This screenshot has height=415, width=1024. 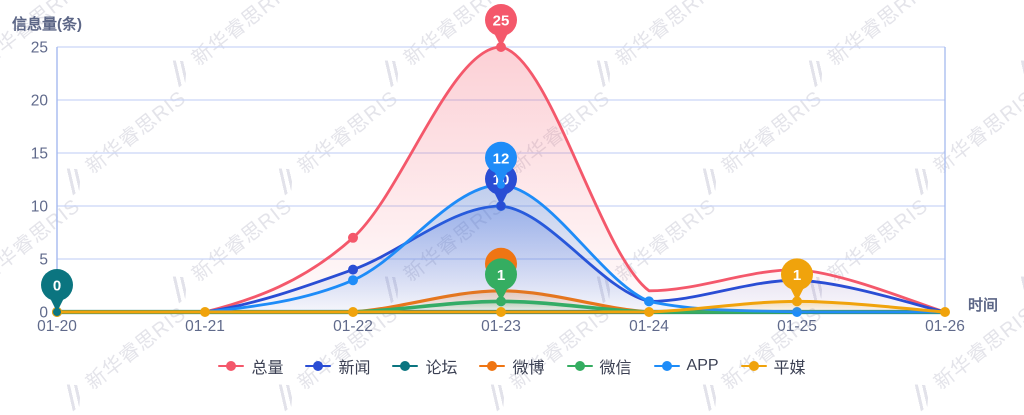 I want to click on y-axis-title: 信息量(条), so click(x=47, y=24).